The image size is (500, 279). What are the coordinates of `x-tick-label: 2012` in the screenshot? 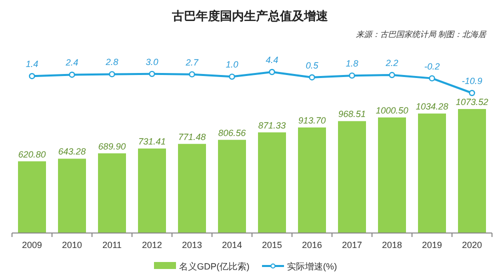 It's located at (152, 245).